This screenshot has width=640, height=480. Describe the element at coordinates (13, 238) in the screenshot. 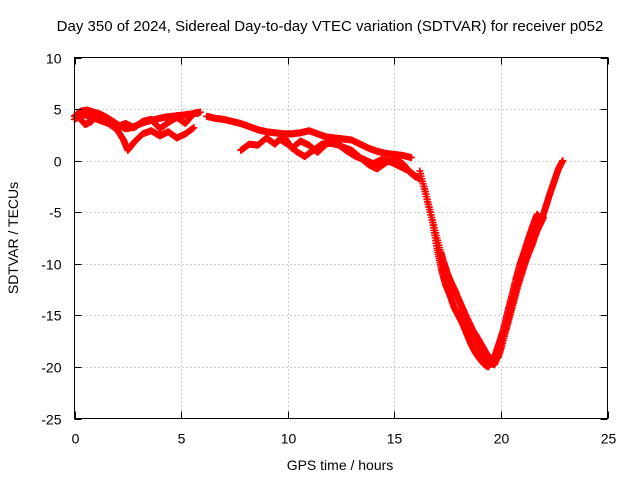

I see `y-axis-label: SDTVAR / TECUs` at that location.